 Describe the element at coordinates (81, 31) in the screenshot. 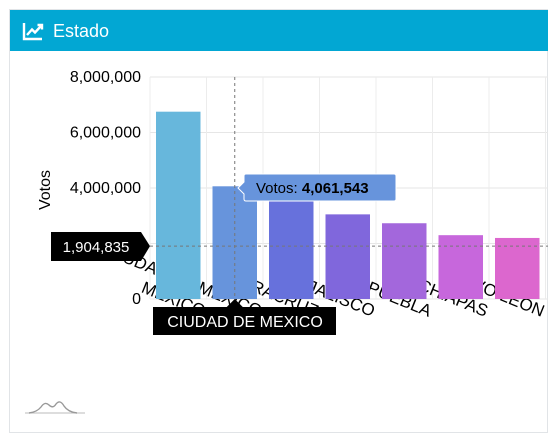

I see `panel-title: Estado` at that location.